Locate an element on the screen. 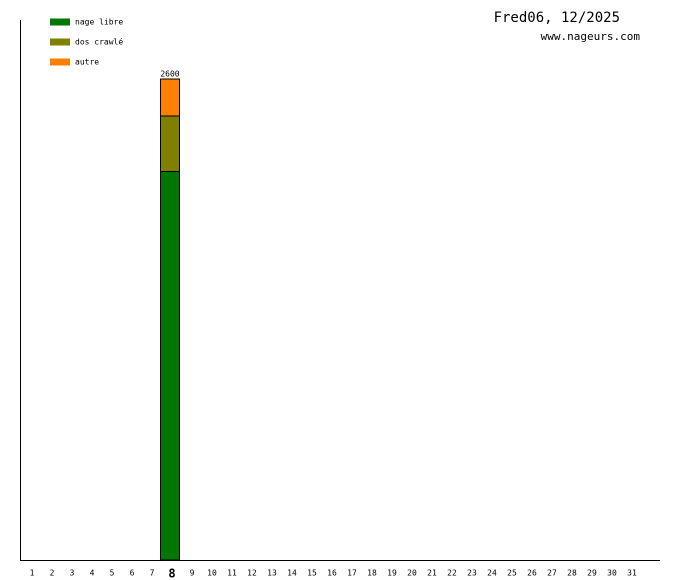  x-tick-label: 19 is located at coordinates (392, 573).